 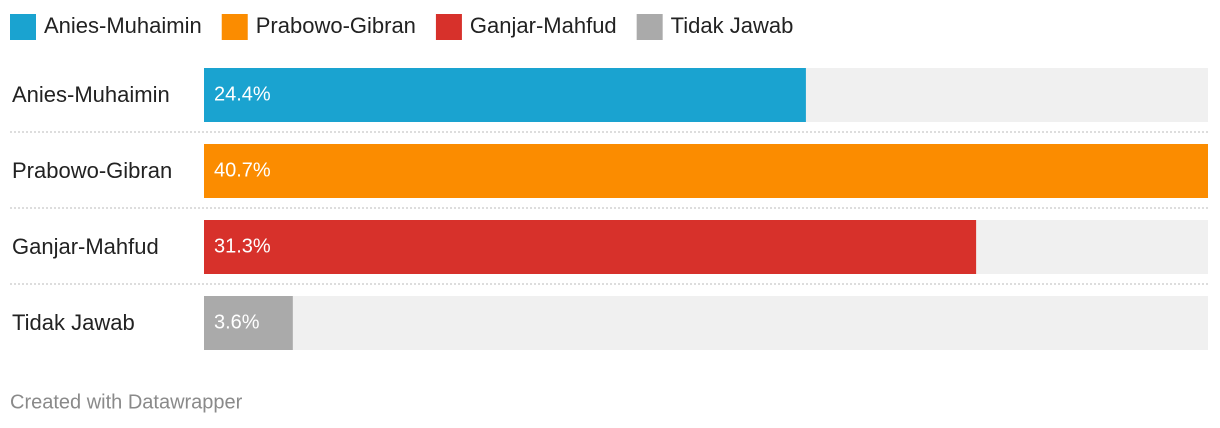 What do you see at coordinates (237, 322) in the screenshot?
I see `value-label: 3.6%` at bounding box center [237, 322].